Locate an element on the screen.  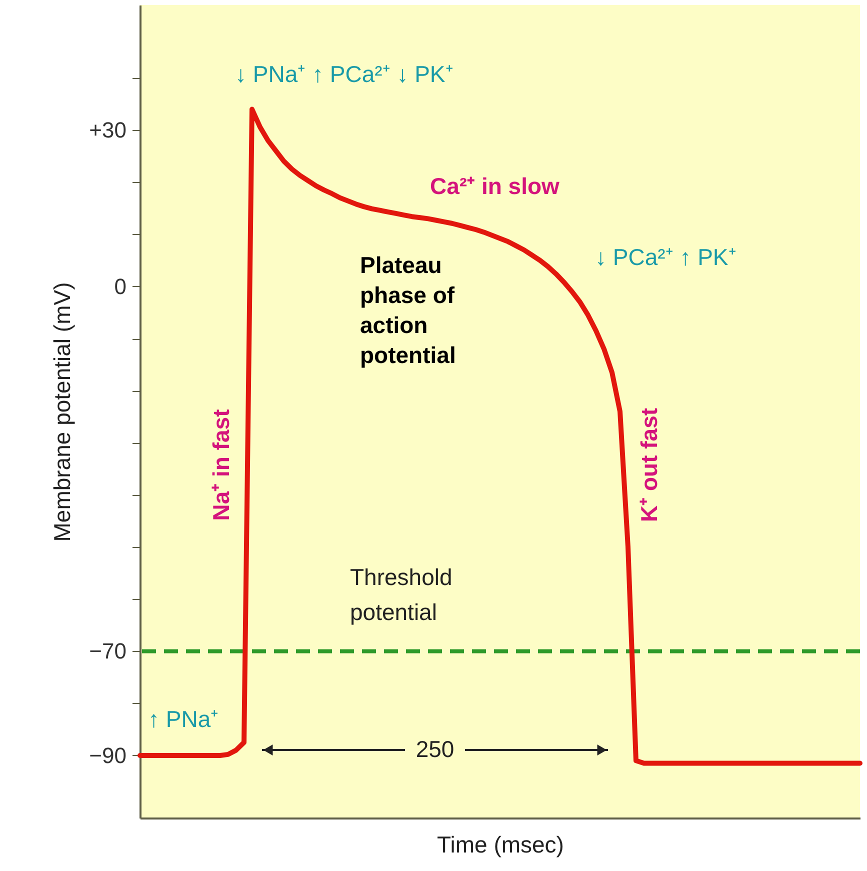
y-axis-title: Membrane potential (mV) is located at coordinates (62, 412).